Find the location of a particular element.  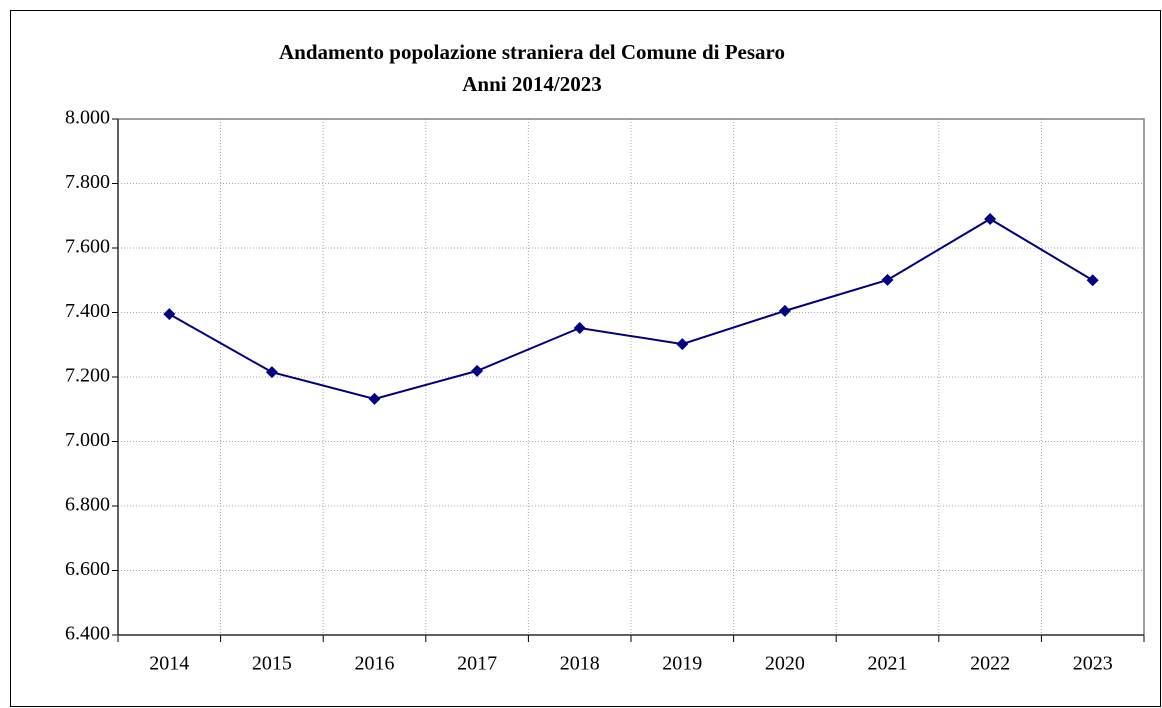

chart-subtitle: Anni 2014/2023 is located at coordinates (531, 84).